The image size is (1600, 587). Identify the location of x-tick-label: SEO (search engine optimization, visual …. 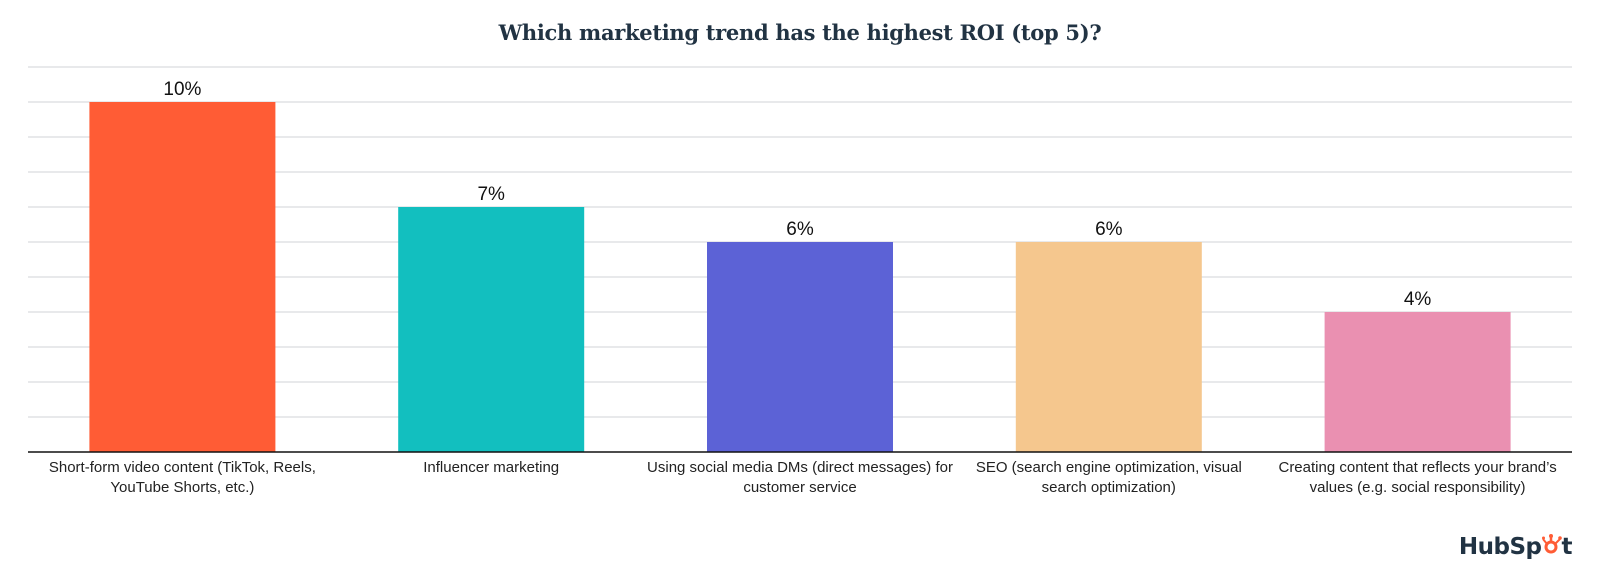
(1108, 477).